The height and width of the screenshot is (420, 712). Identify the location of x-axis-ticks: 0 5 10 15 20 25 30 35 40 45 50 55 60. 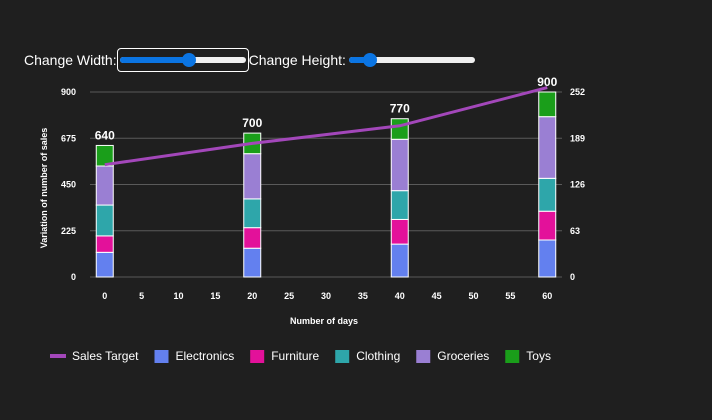
(327, 296).